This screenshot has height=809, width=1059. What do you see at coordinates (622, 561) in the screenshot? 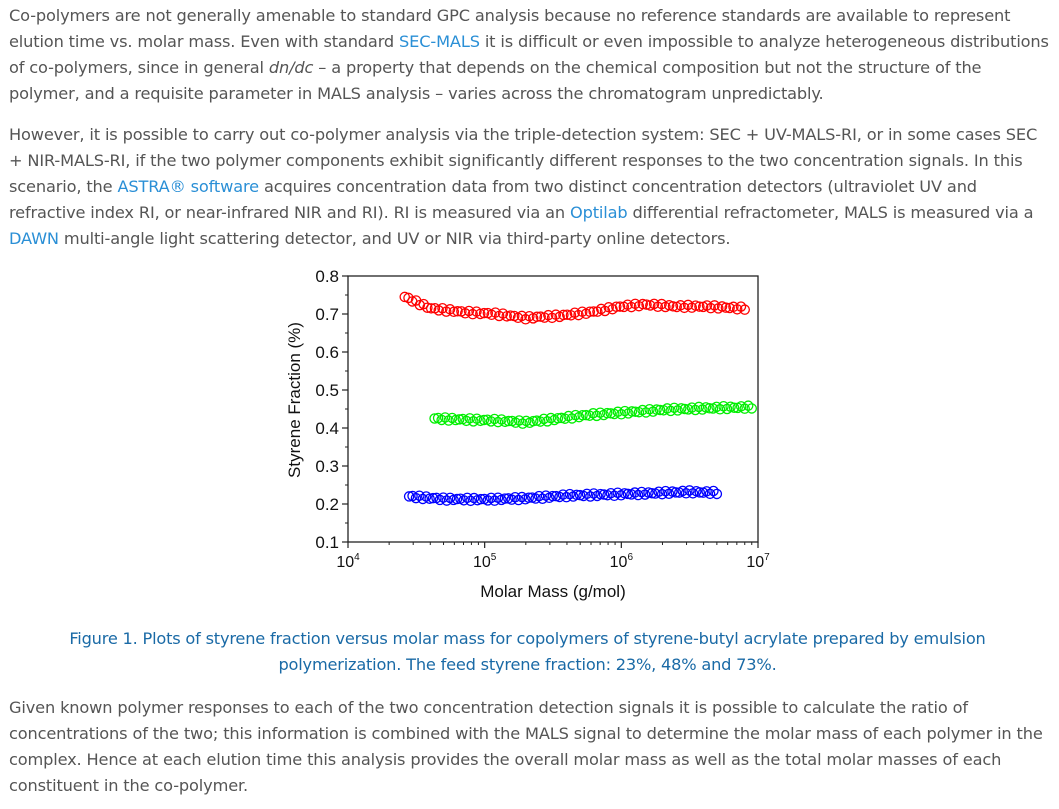
I see `x-tick-label: 10⁶` at bounding box center [622, 561].